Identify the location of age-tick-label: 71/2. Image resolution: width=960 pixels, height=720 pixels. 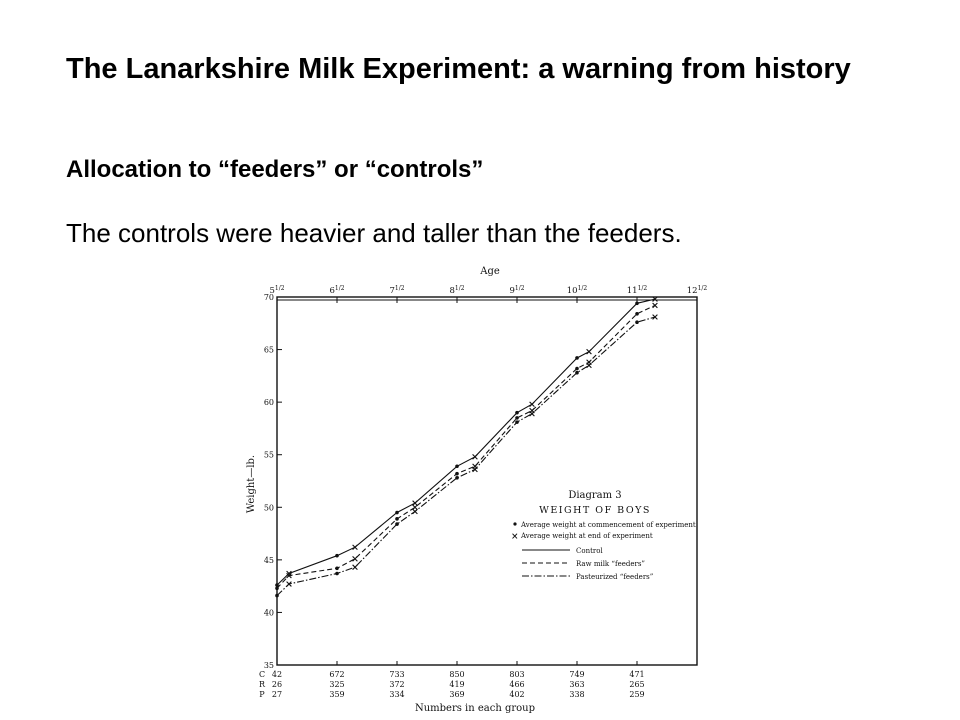
(396, 290).